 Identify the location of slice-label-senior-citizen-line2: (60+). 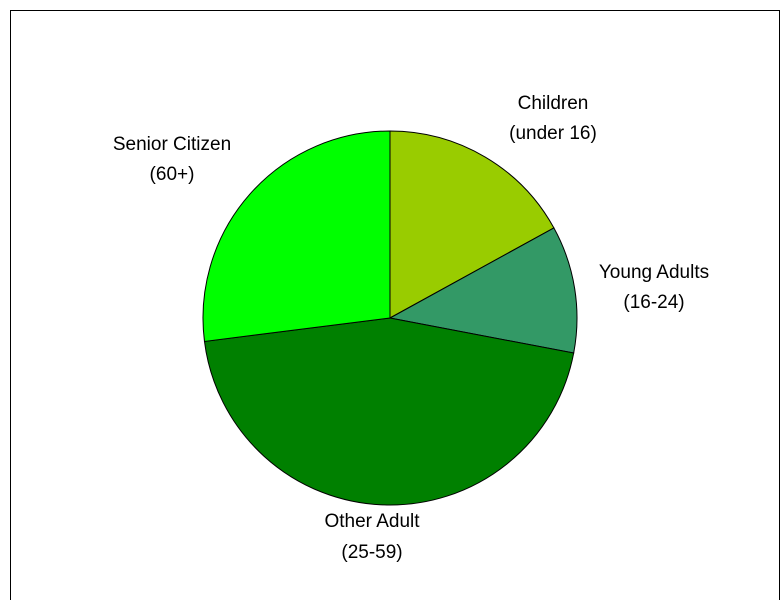
(172, 174).